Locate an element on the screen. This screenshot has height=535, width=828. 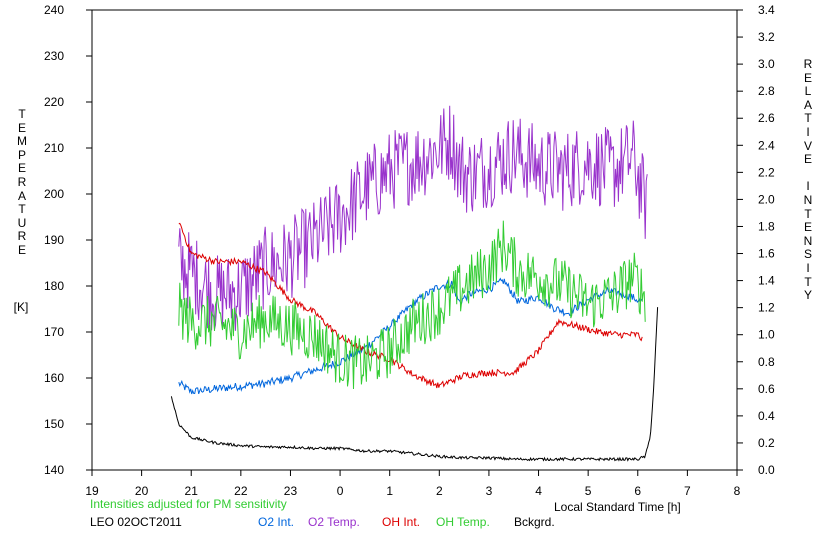
y-left-label-letter: M is located at coordinates (22, 141).